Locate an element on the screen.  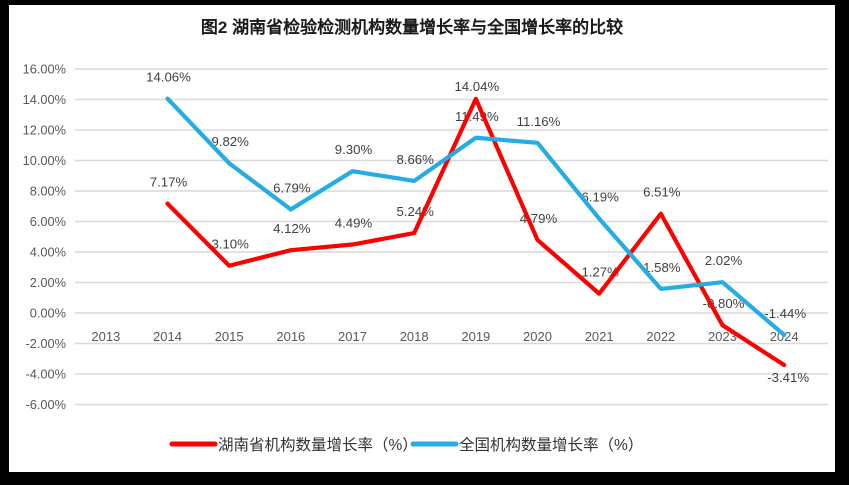
y-axis-tick-label: 6.00% is located at coordinates (48, 221).